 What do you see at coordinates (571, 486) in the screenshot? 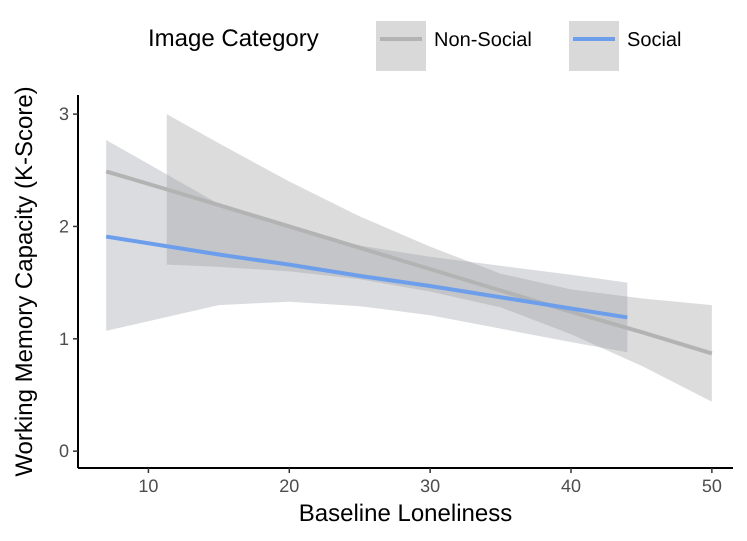
I see `x-tick-label: 40` at bounding box center [571, 486].